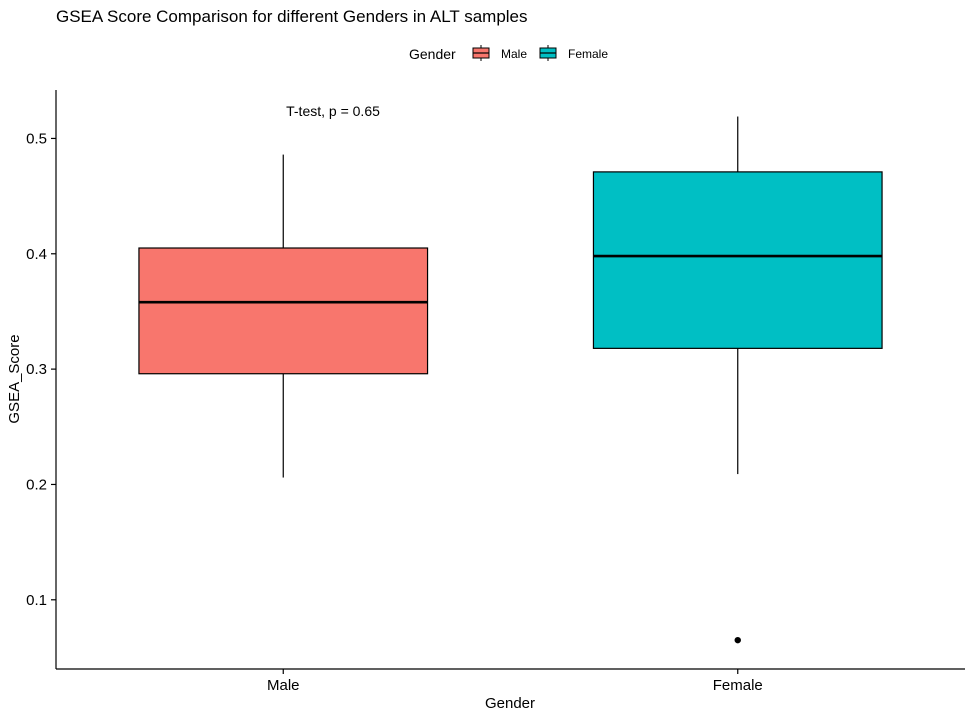  I want to click on legend-key-male, so click(481, 53).